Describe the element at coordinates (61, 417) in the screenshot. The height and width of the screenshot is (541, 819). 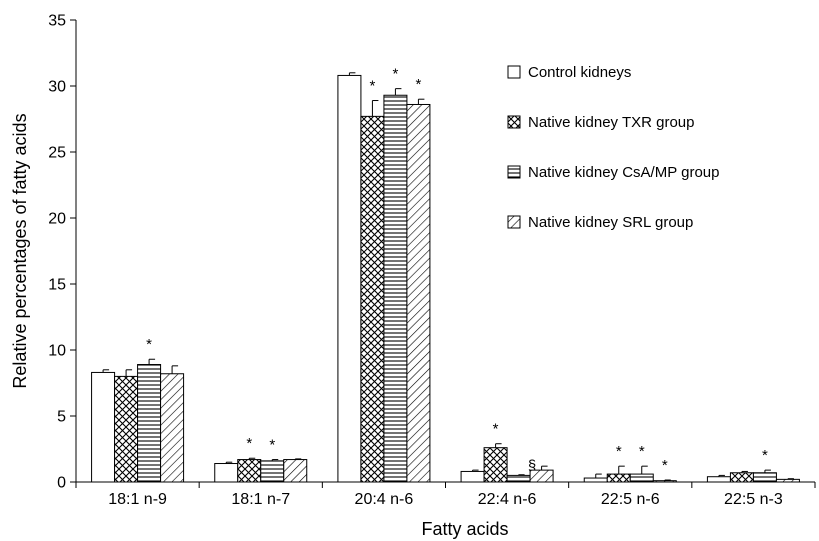
I see `y-tick-label: 5` at that location.